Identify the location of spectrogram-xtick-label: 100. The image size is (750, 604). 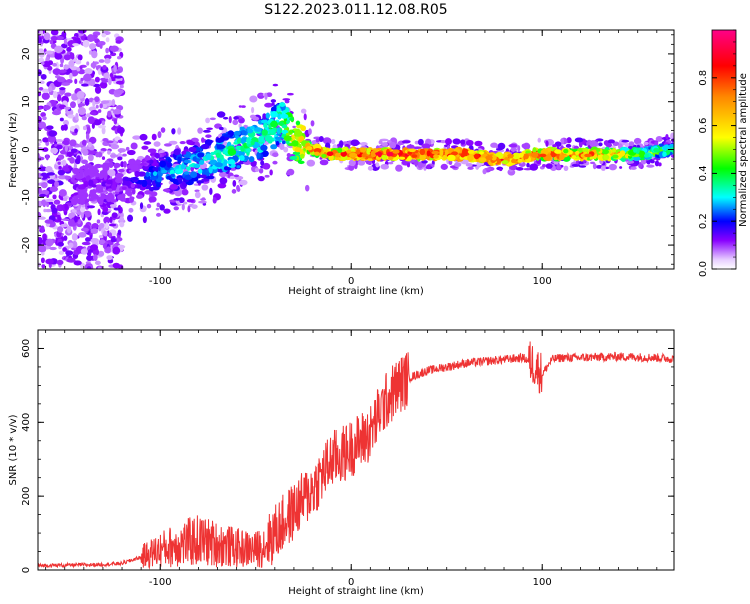
(542, 281).